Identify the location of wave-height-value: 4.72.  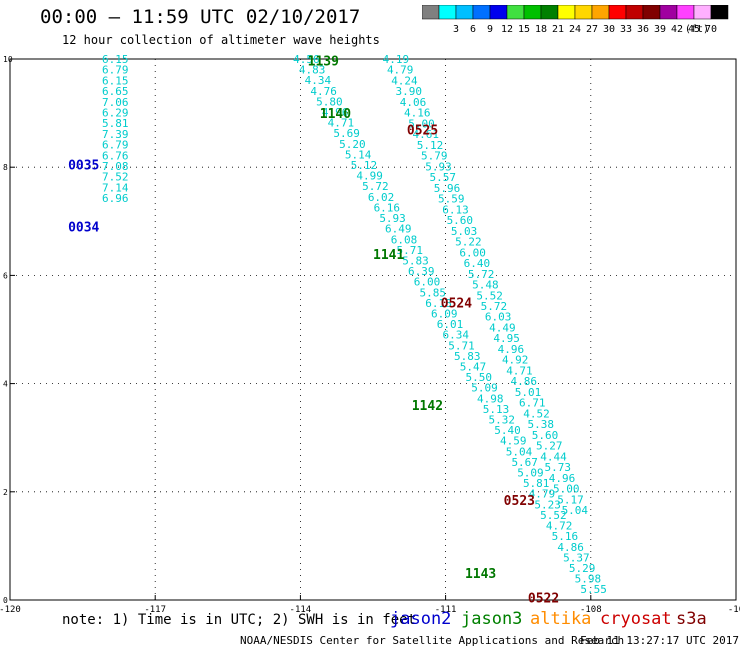
(559, 526).